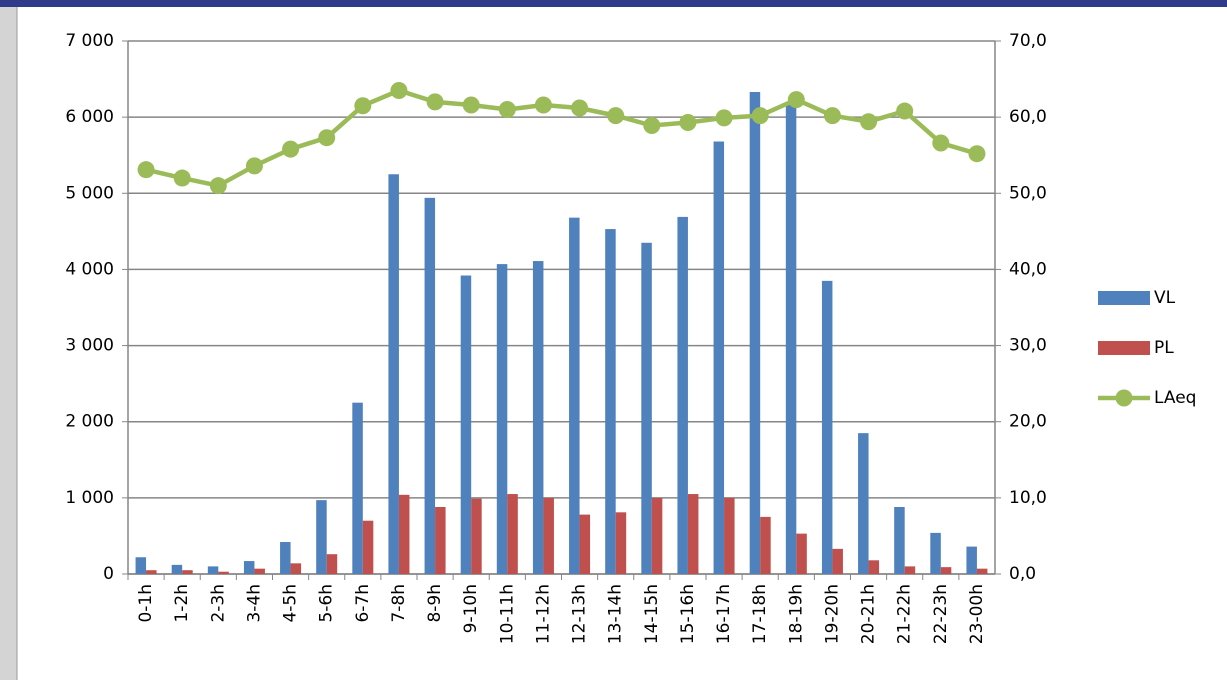 This screenshot has width=1227, height=684. I want to click on line, so click(561, 138).